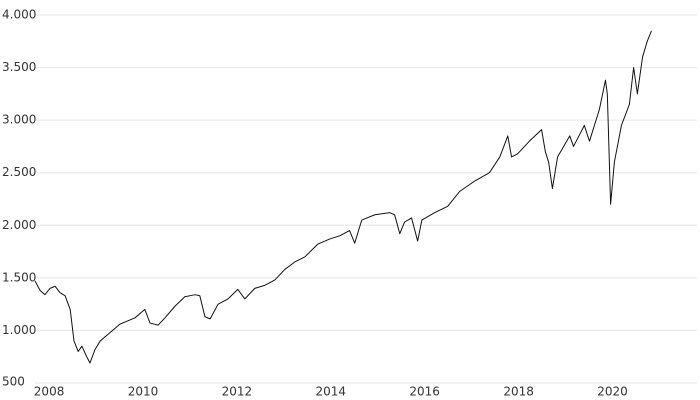  I want to click on x-tick-label: 2008, so click(49, 392).